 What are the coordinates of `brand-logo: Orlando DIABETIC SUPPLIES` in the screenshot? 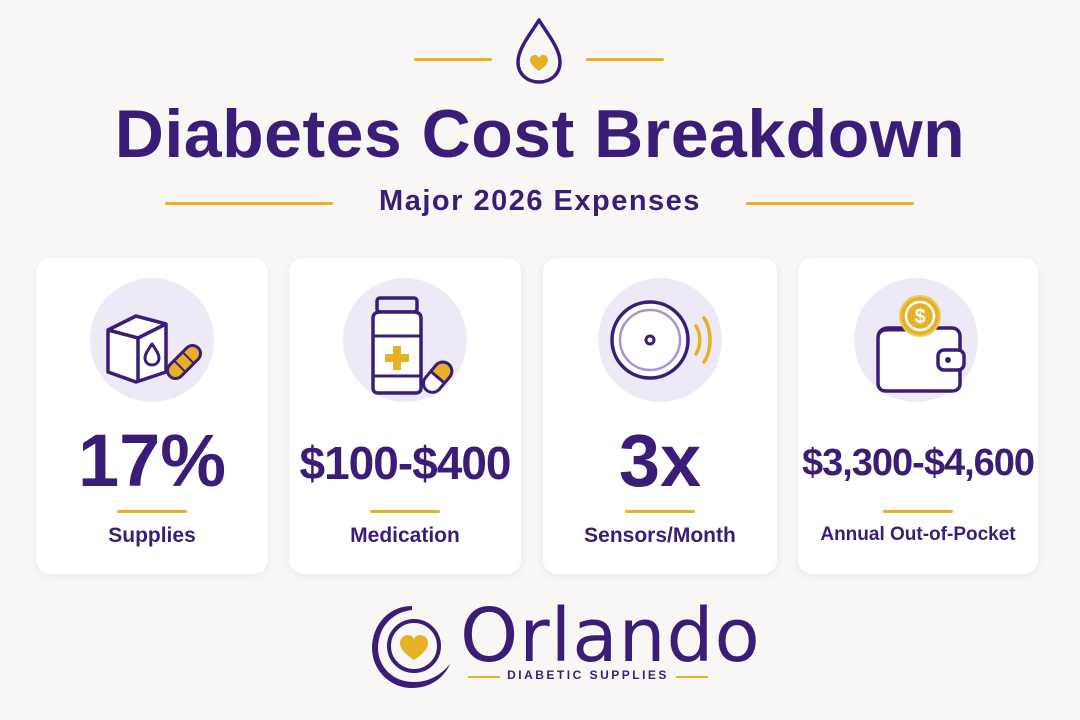 It's located at (540, 646).